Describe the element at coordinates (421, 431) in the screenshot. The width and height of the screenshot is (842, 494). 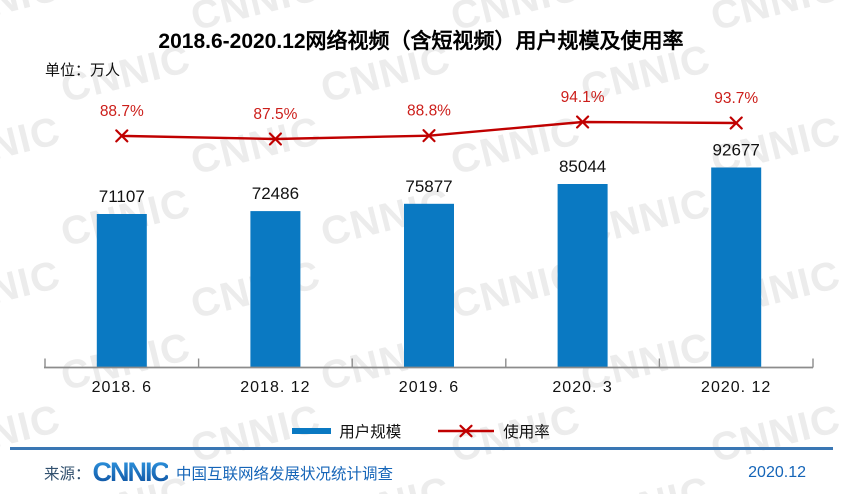
I see `legend: 用户规模 使用率` at that location.